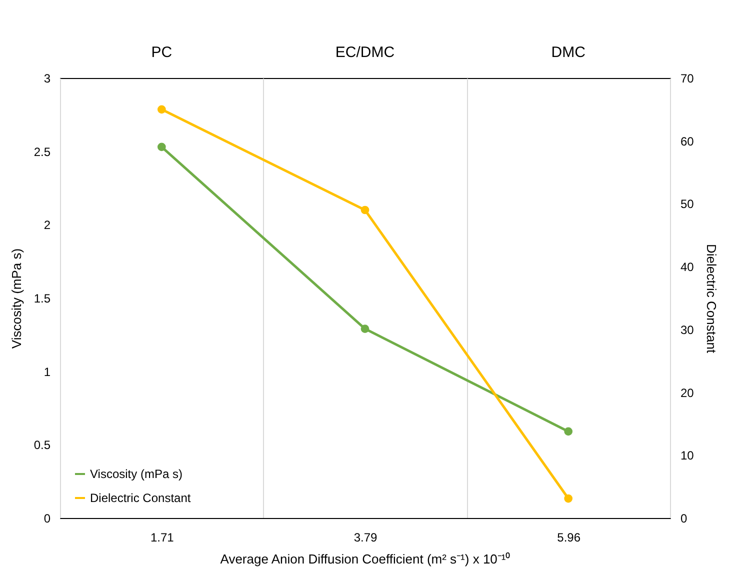 The height and width of the screenshot is (581, 755). Describe the element at coordinates (687, 329) in the screenshot. I see `y2-tick-label: 30` at that location.